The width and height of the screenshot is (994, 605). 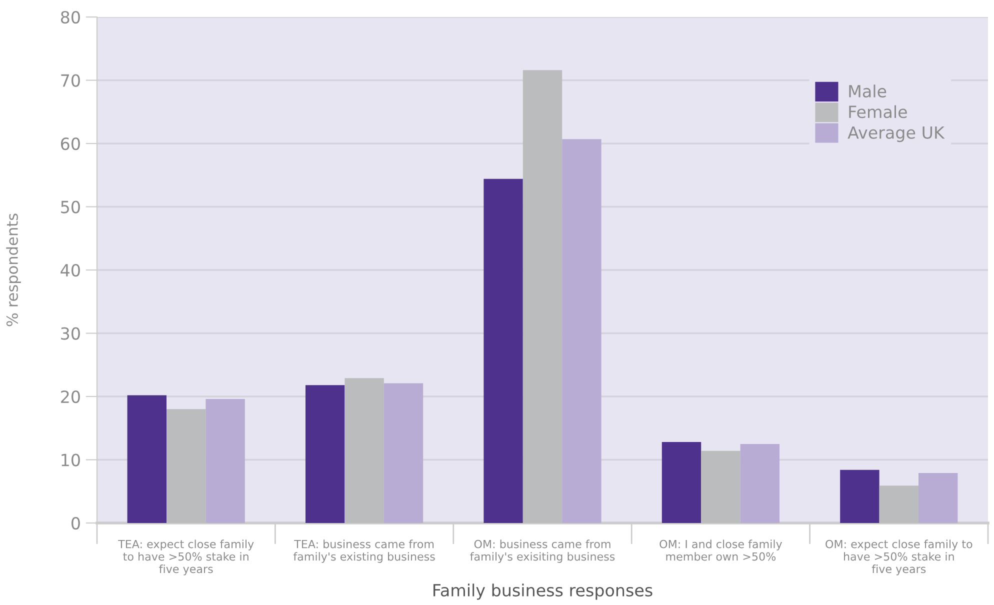 I want to click on x-tick-label: TEA: business came from family's existing business, so click(x=364, y=551).